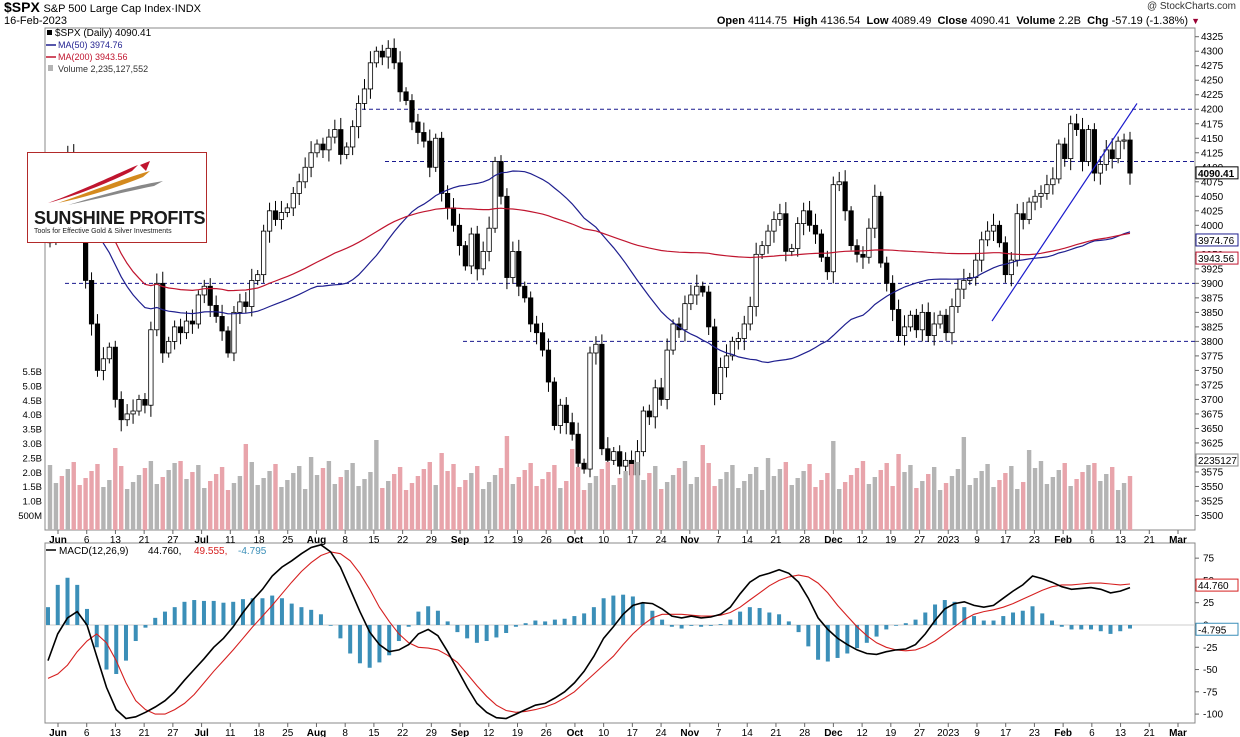 The width and height of the screenshot is (1240, 737). I want to click on x-tick-label: Oct, so click(575, 540).